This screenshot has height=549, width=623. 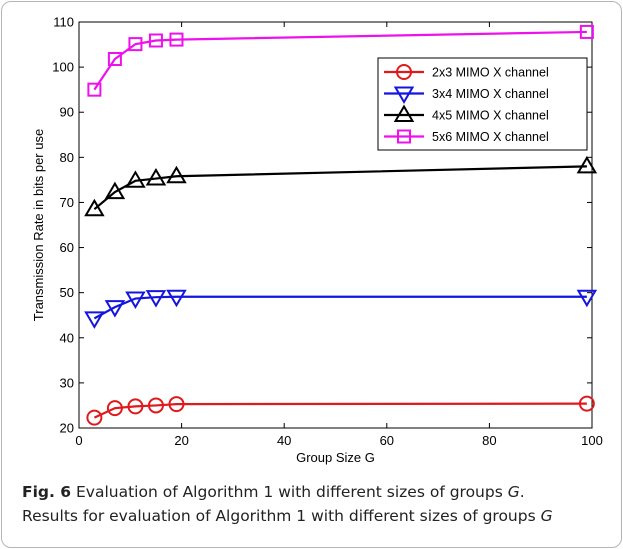 What do you see at coordinates (63, 67) in the screenshot?
I see `y-tick-label: 100` at bounding box center [63, 67].